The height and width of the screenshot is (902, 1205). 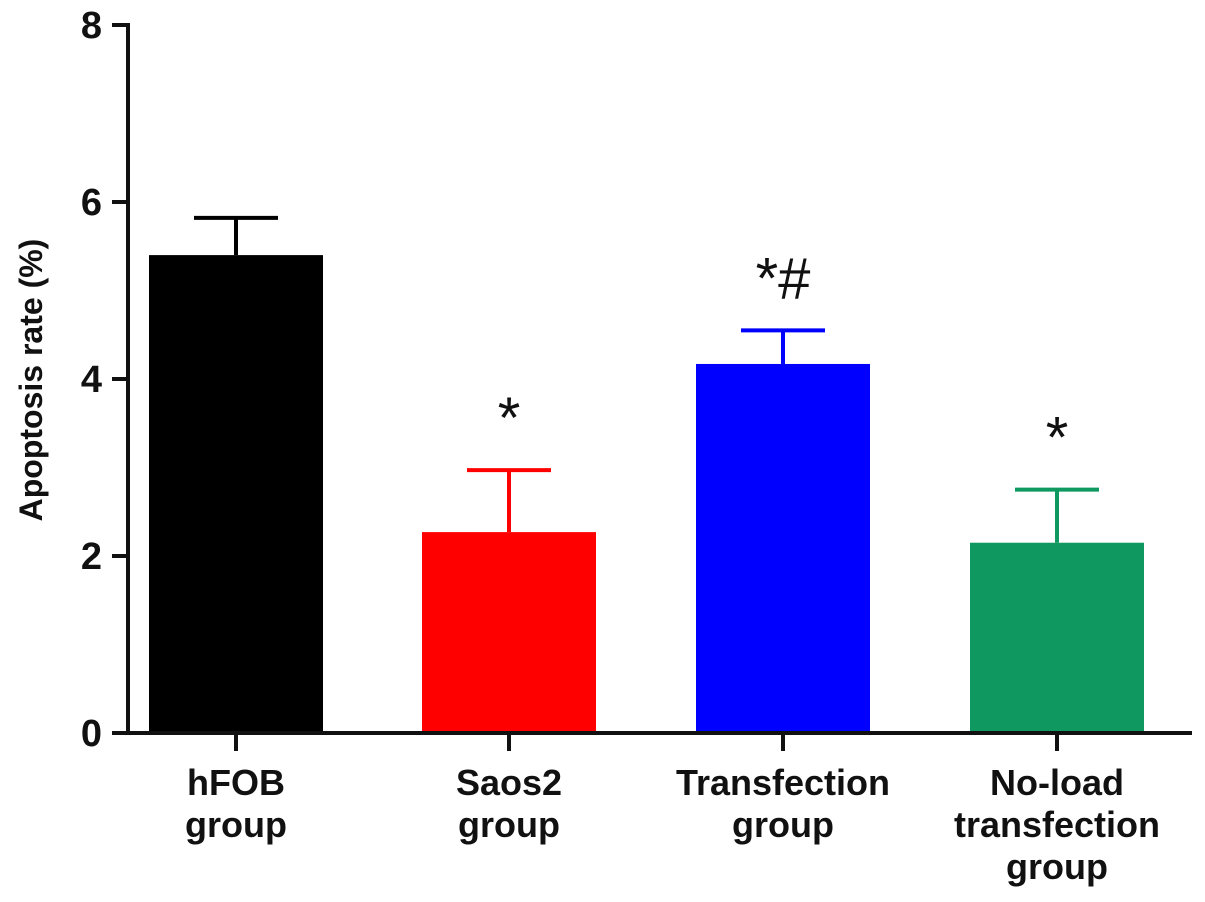 I want to click on y-tick-label: 2, so click(x=91, y=557).